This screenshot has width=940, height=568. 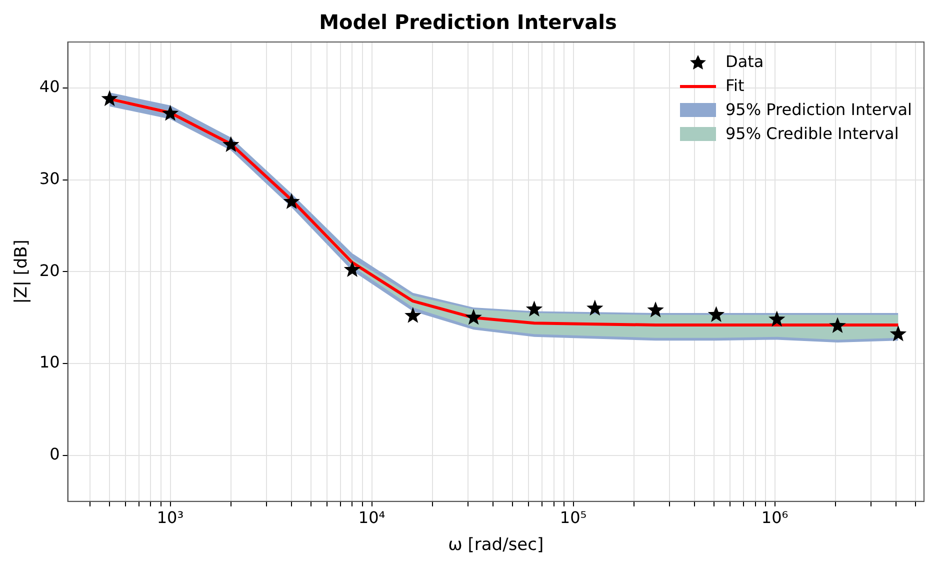 I want to click on legend-label: Data, so click(x=745, y=62).